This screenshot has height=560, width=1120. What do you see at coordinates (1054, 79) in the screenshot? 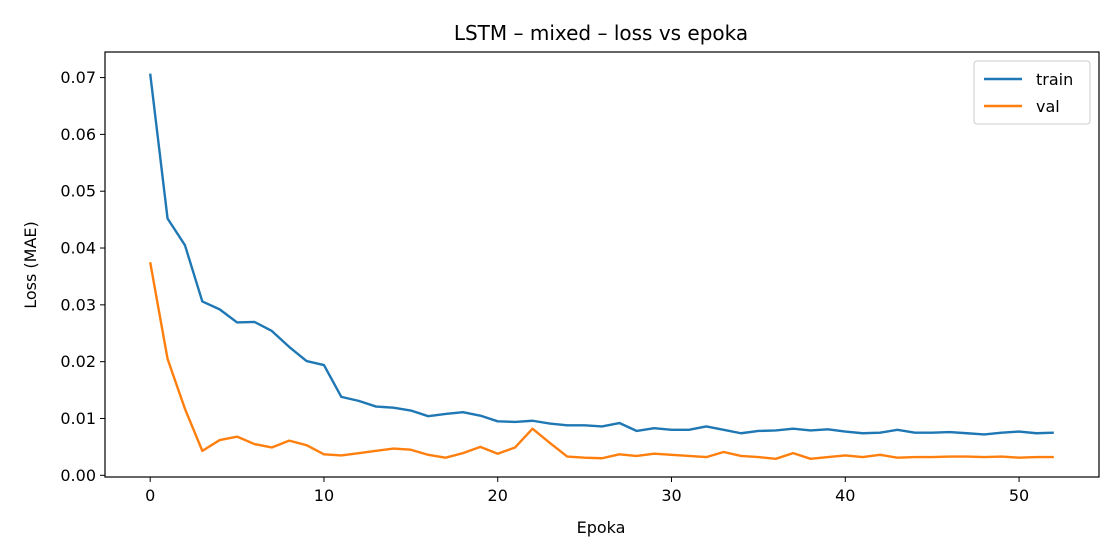
I see `legend-label-train: train` at bounding box center [1054, 79].